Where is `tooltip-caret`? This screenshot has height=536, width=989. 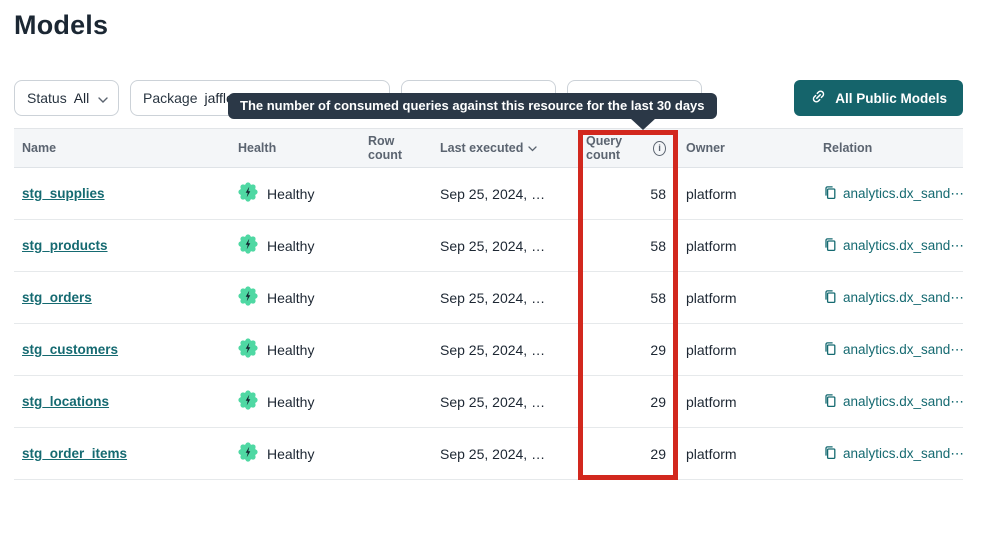 tooltip-caret is located at coordinates (643, 124).